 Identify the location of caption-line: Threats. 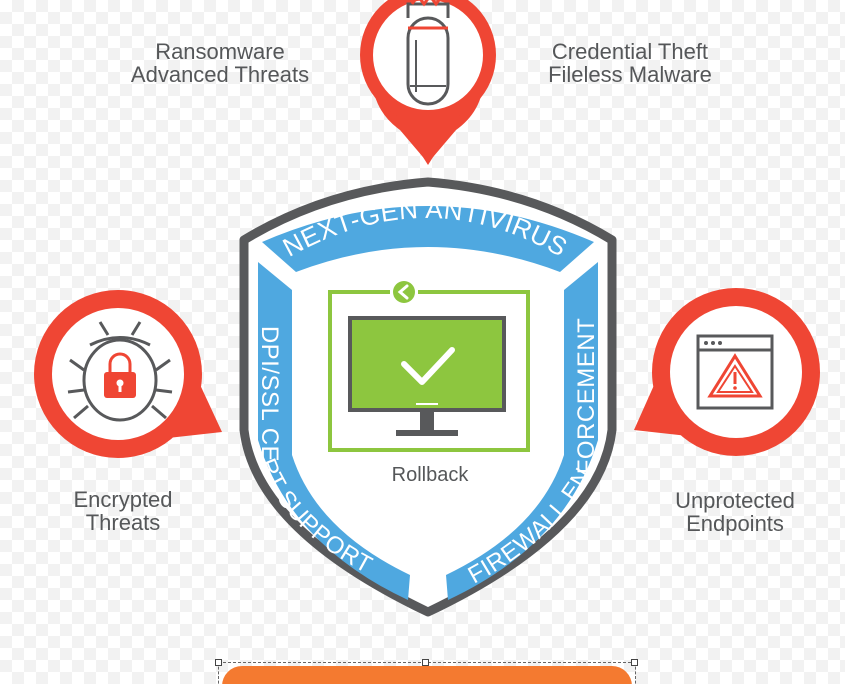
(123, 522).